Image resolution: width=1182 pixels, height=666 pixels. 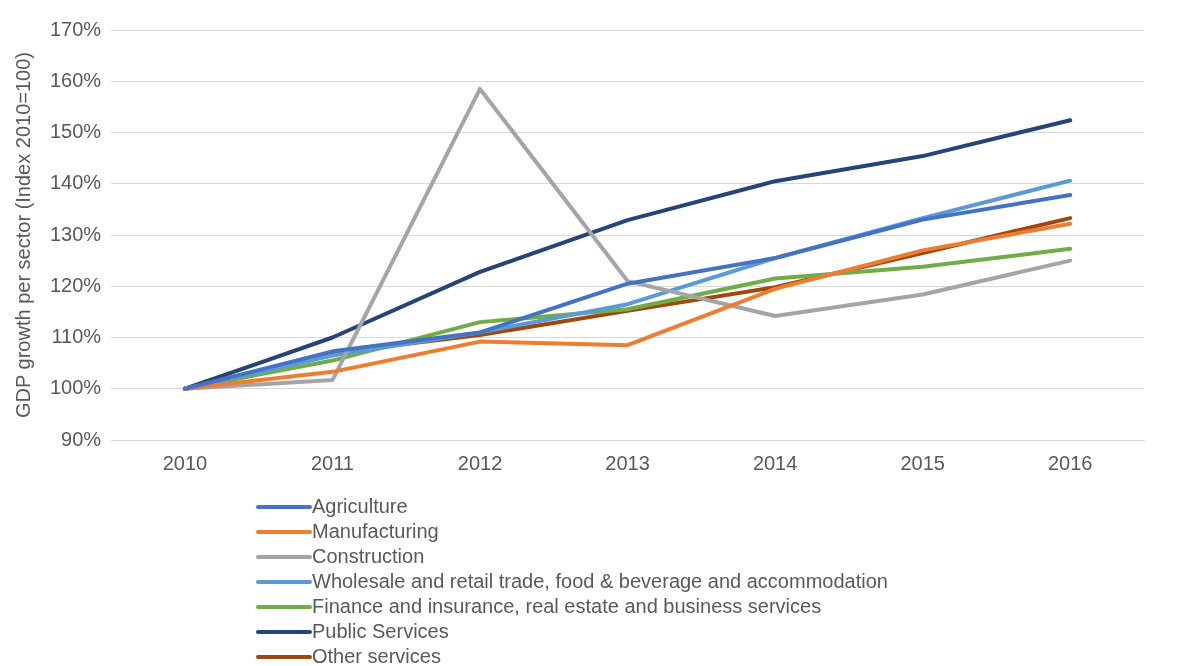 What do you see at coordinates (76, 79) in the screenshot?
I see `y-tick-label: 160%` at bounding box center [76, 79].